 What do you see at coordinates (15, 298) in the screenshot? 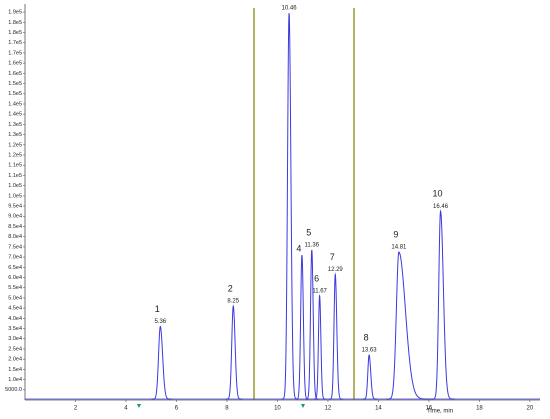
I see `y-tick-label: 5.0e4` at bounding box center [15, 298].